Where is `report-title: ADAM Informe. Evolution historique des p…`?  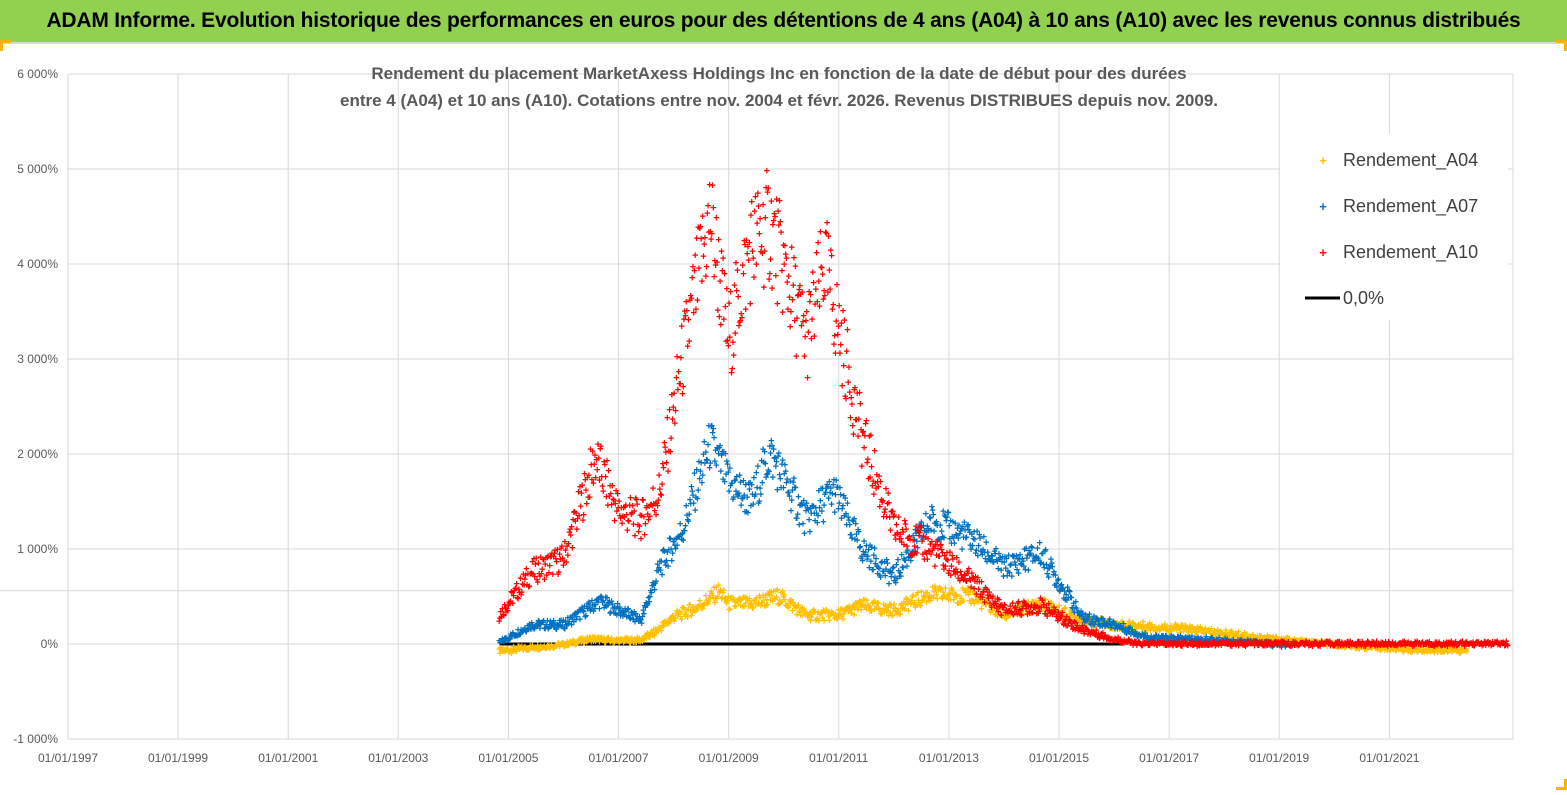 report-title: ADAM Informe. Evolution historique des p… is located at coordinates (783, 21).